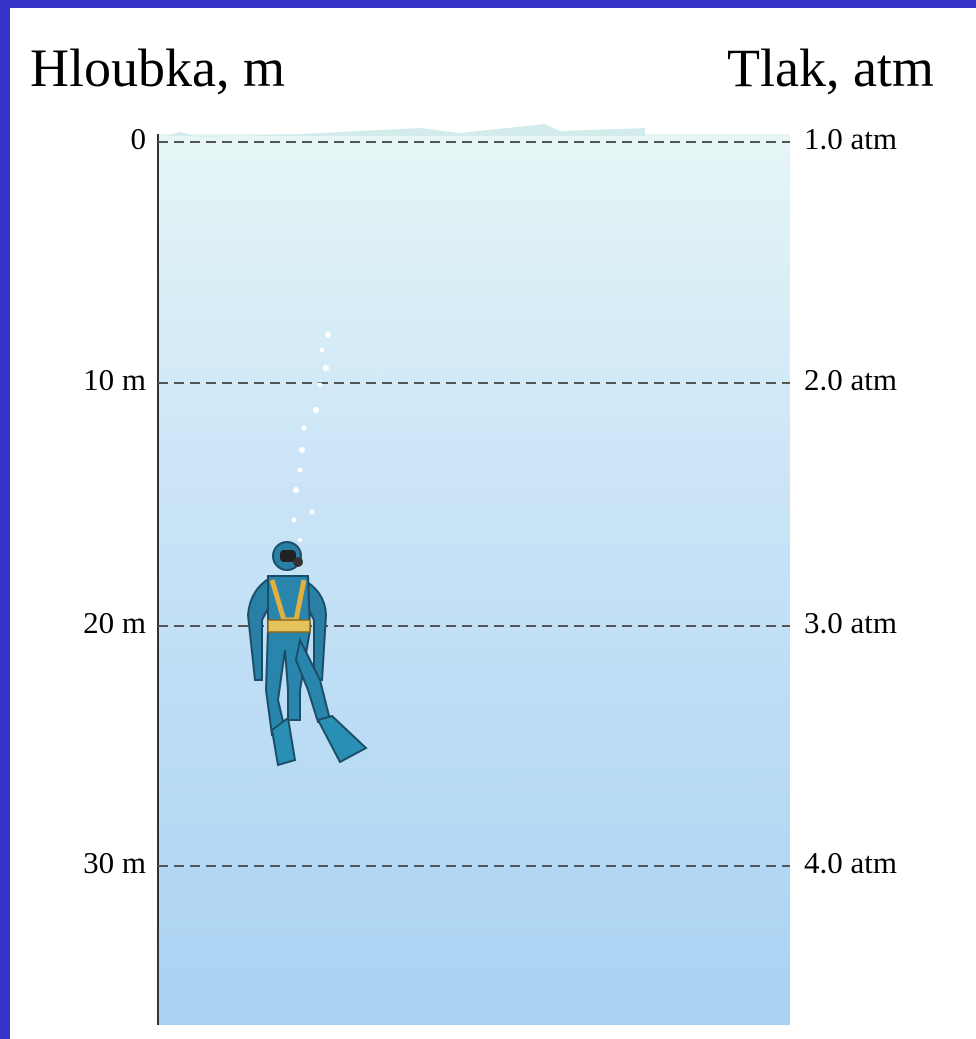  I want to click on pressure-label: 4.0 atm, so click(850, 862).